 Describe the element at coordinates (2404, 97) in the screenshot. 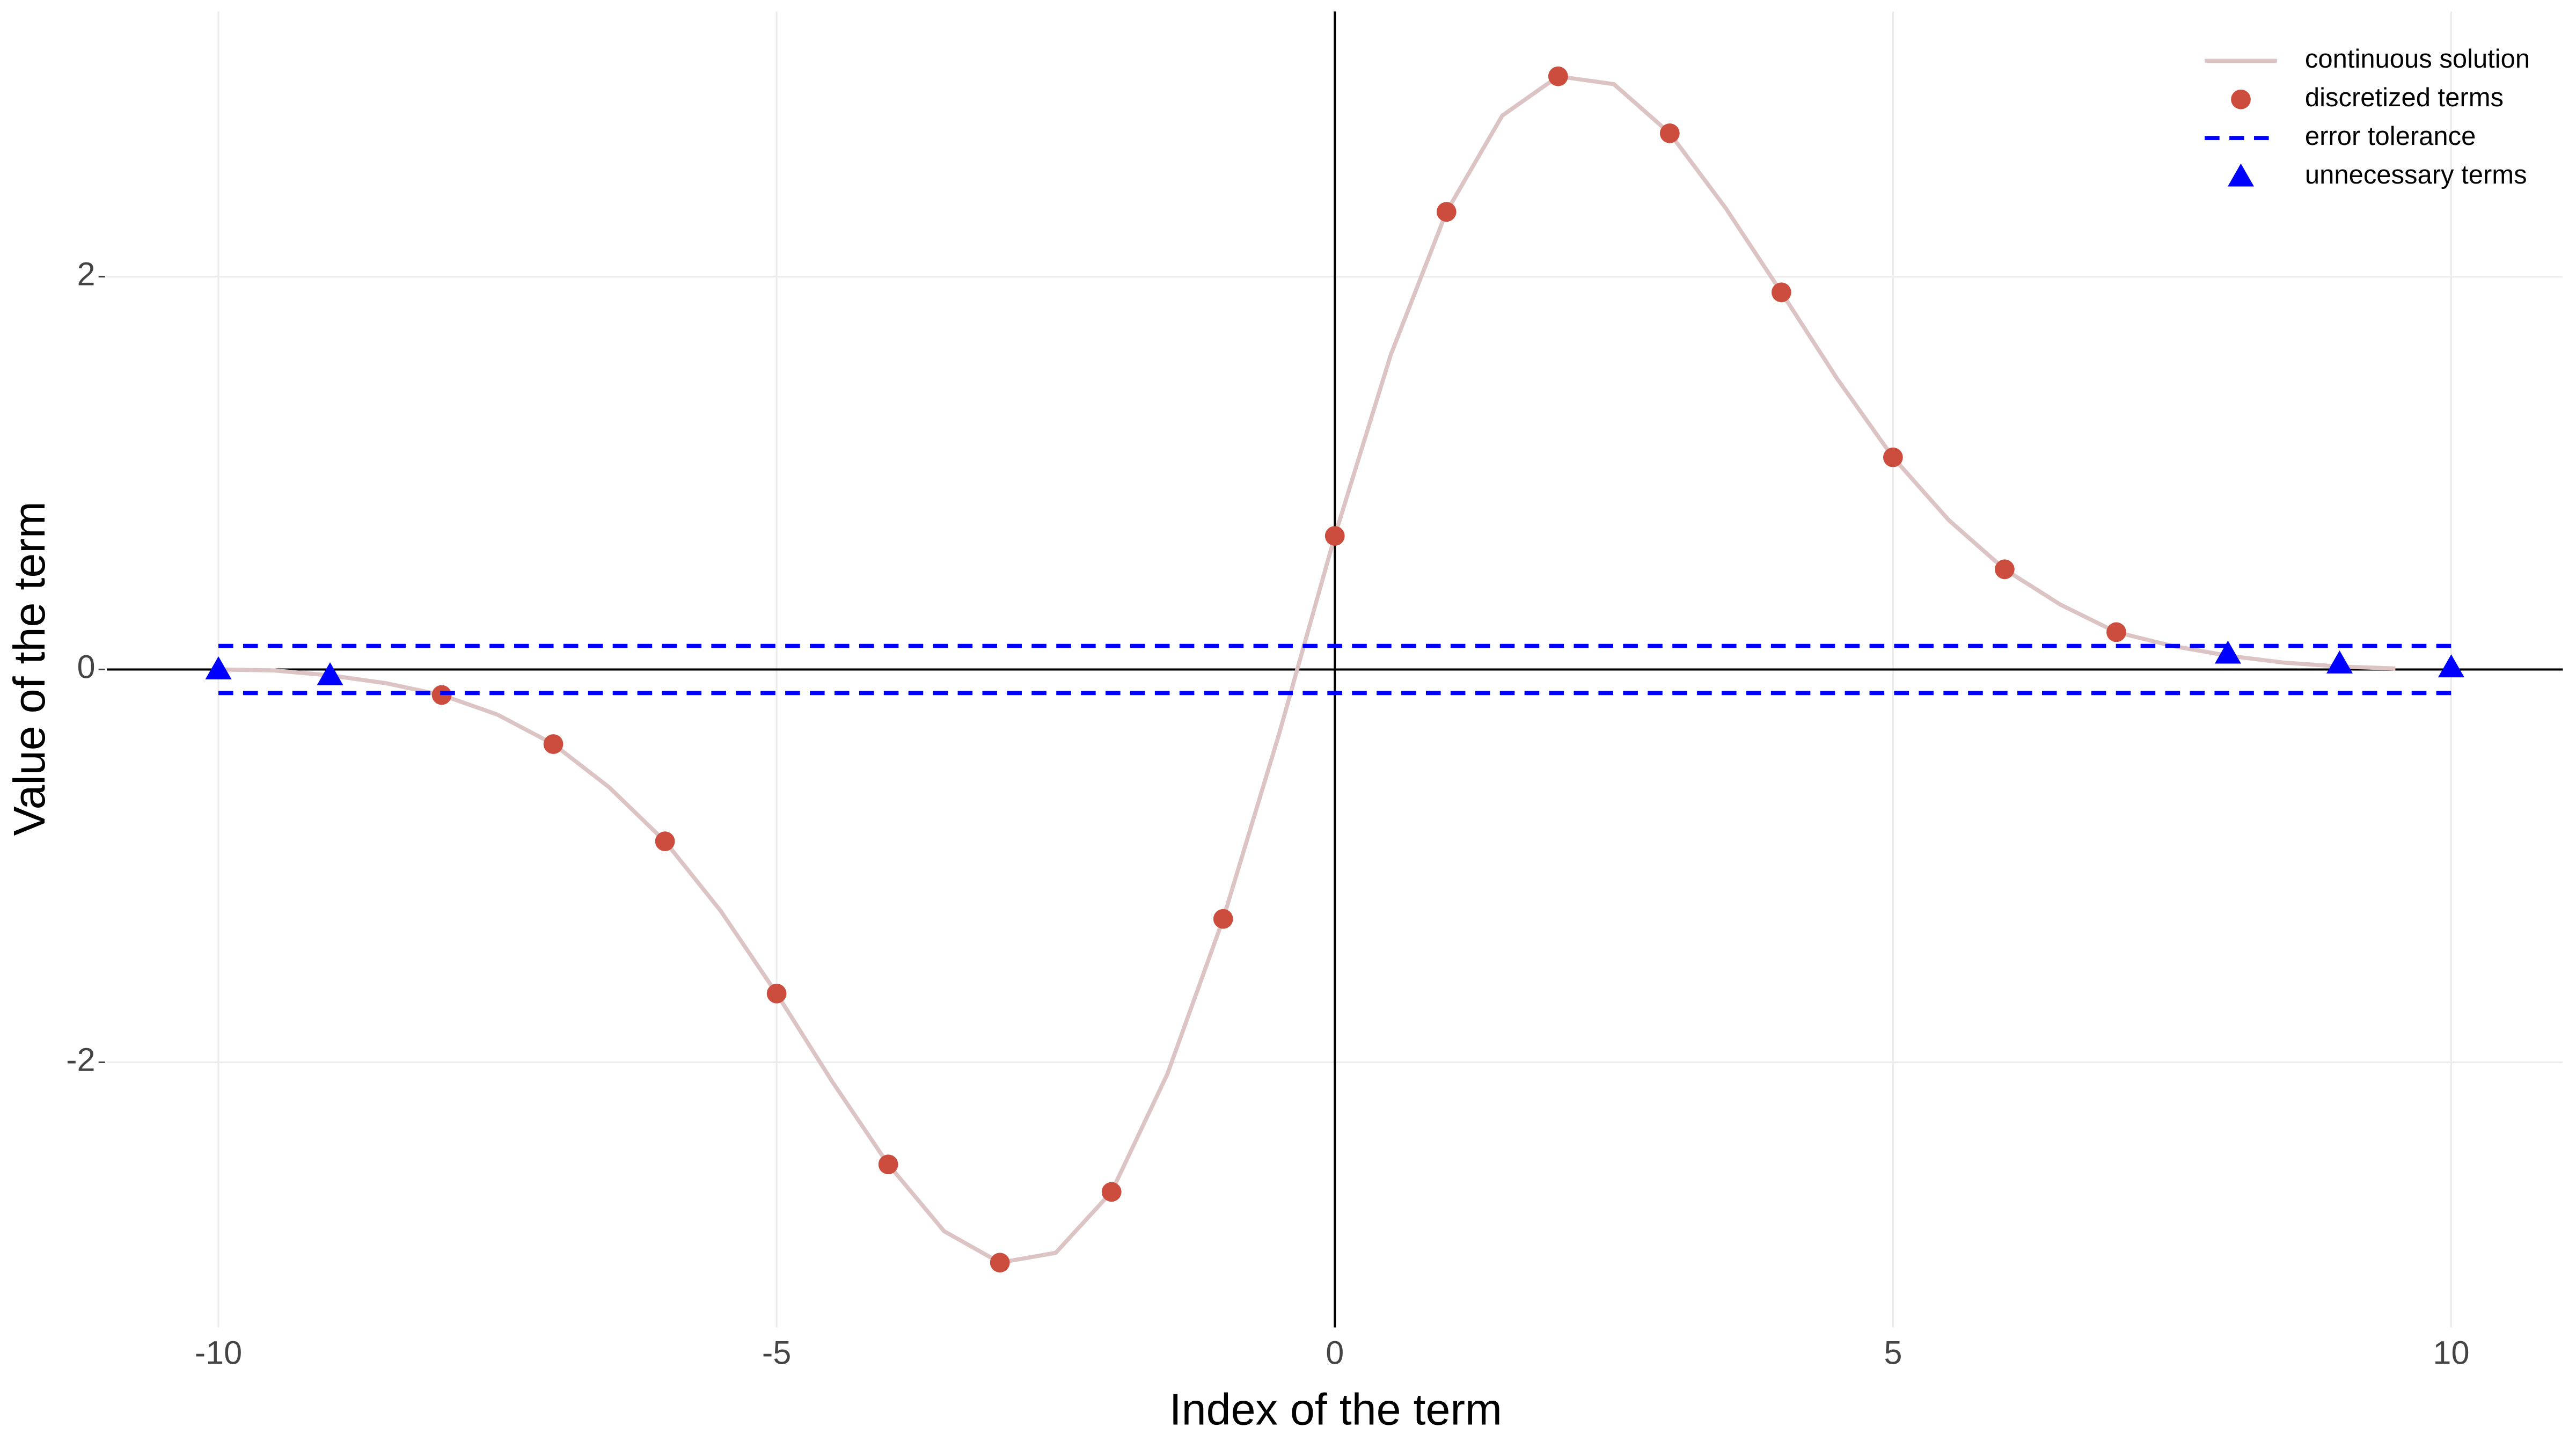

I see `legend-label: discretized terms` at that location.